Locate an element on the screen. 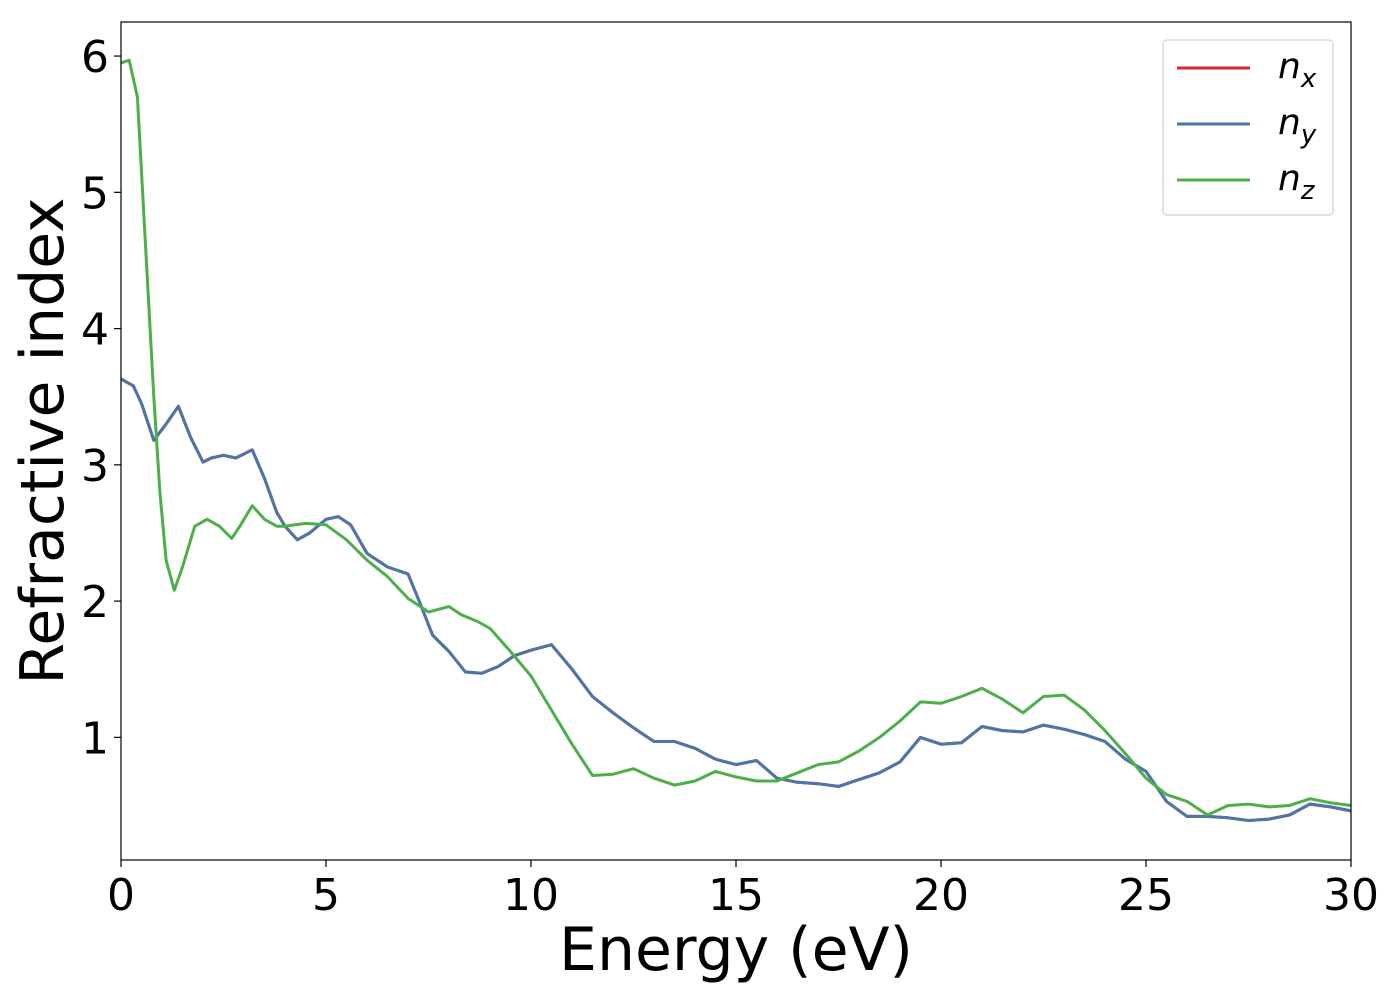 This screenshot has height=1000, width=1400. y-tick-label: 4 is located at coordinates (95, 330).